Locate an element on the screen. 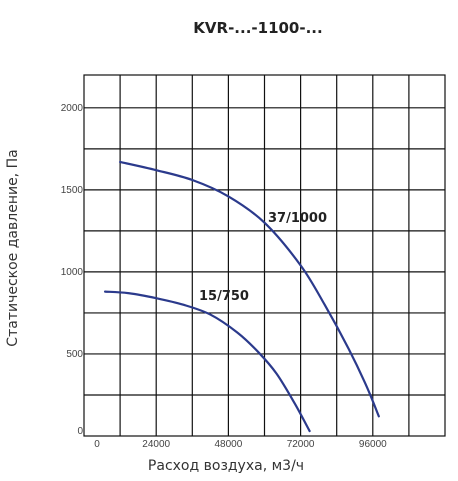  y-tick-label: 2000 is located at coordinates (72, 108).